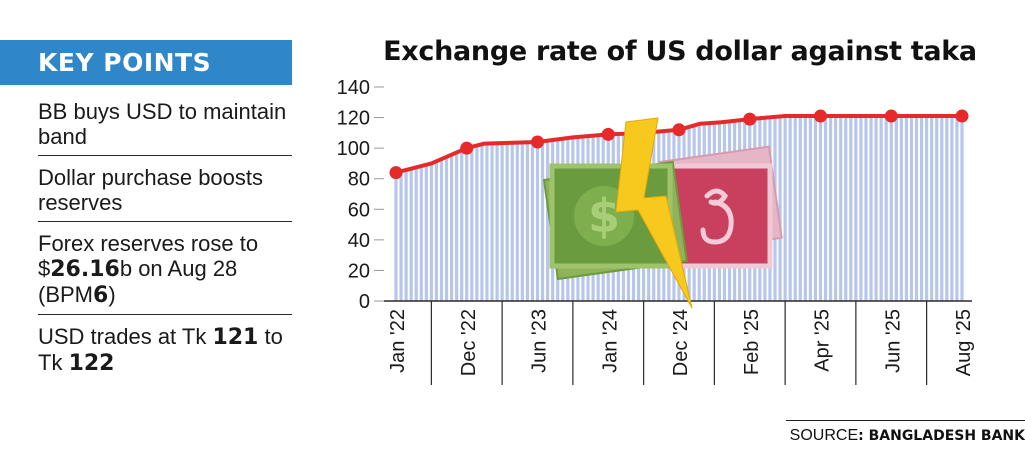 The image size is (1025, 455). What do you see at coordinates (359, 241) in the screenshot?
I see `y-tick-label: 40` at bounding box center [359, 241].